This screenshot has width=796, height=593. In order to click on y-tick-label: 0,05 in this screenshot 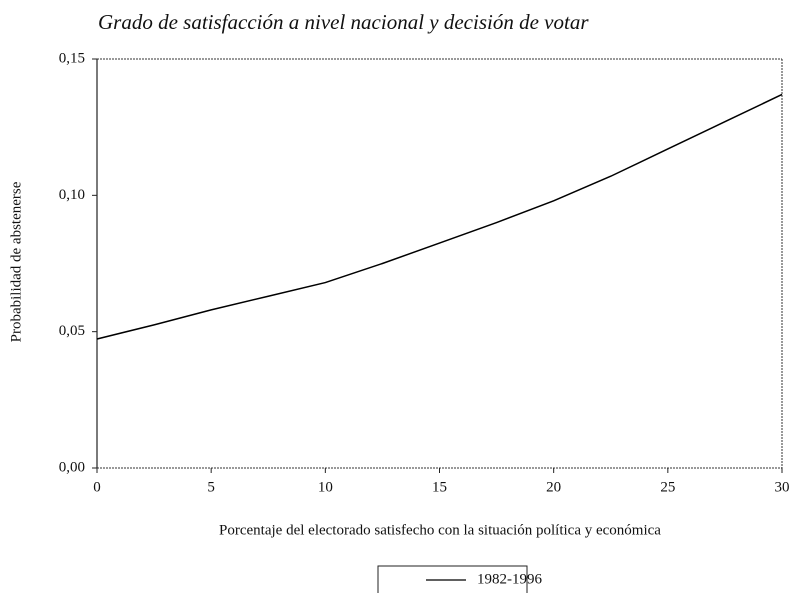, I will do `click(72, 331)`.